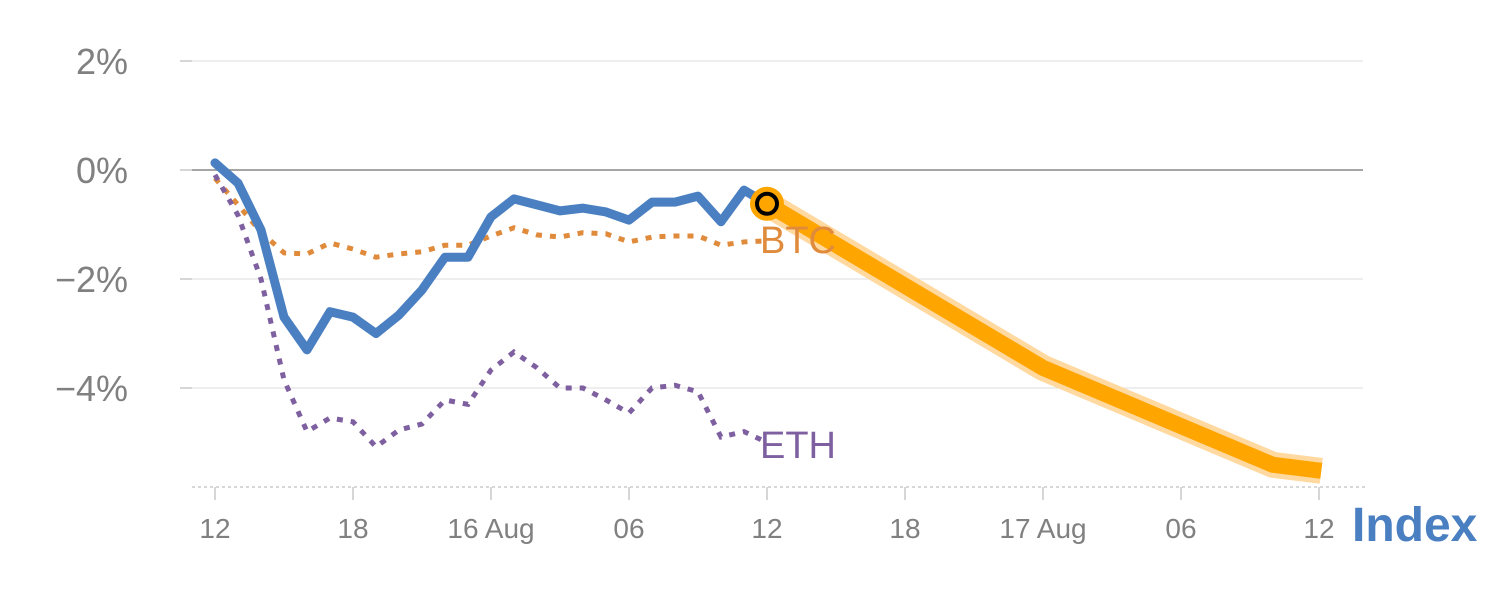 Image resolution: width=1500 pixels, height=600 pixels. I want to click on y-tick-label: 0%, so click(102, 170).